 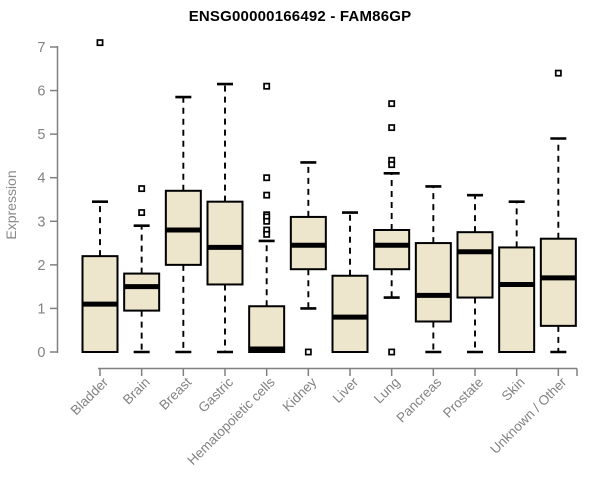 I want to click on y-axis-label: Expression, so click(x=11, y=204).